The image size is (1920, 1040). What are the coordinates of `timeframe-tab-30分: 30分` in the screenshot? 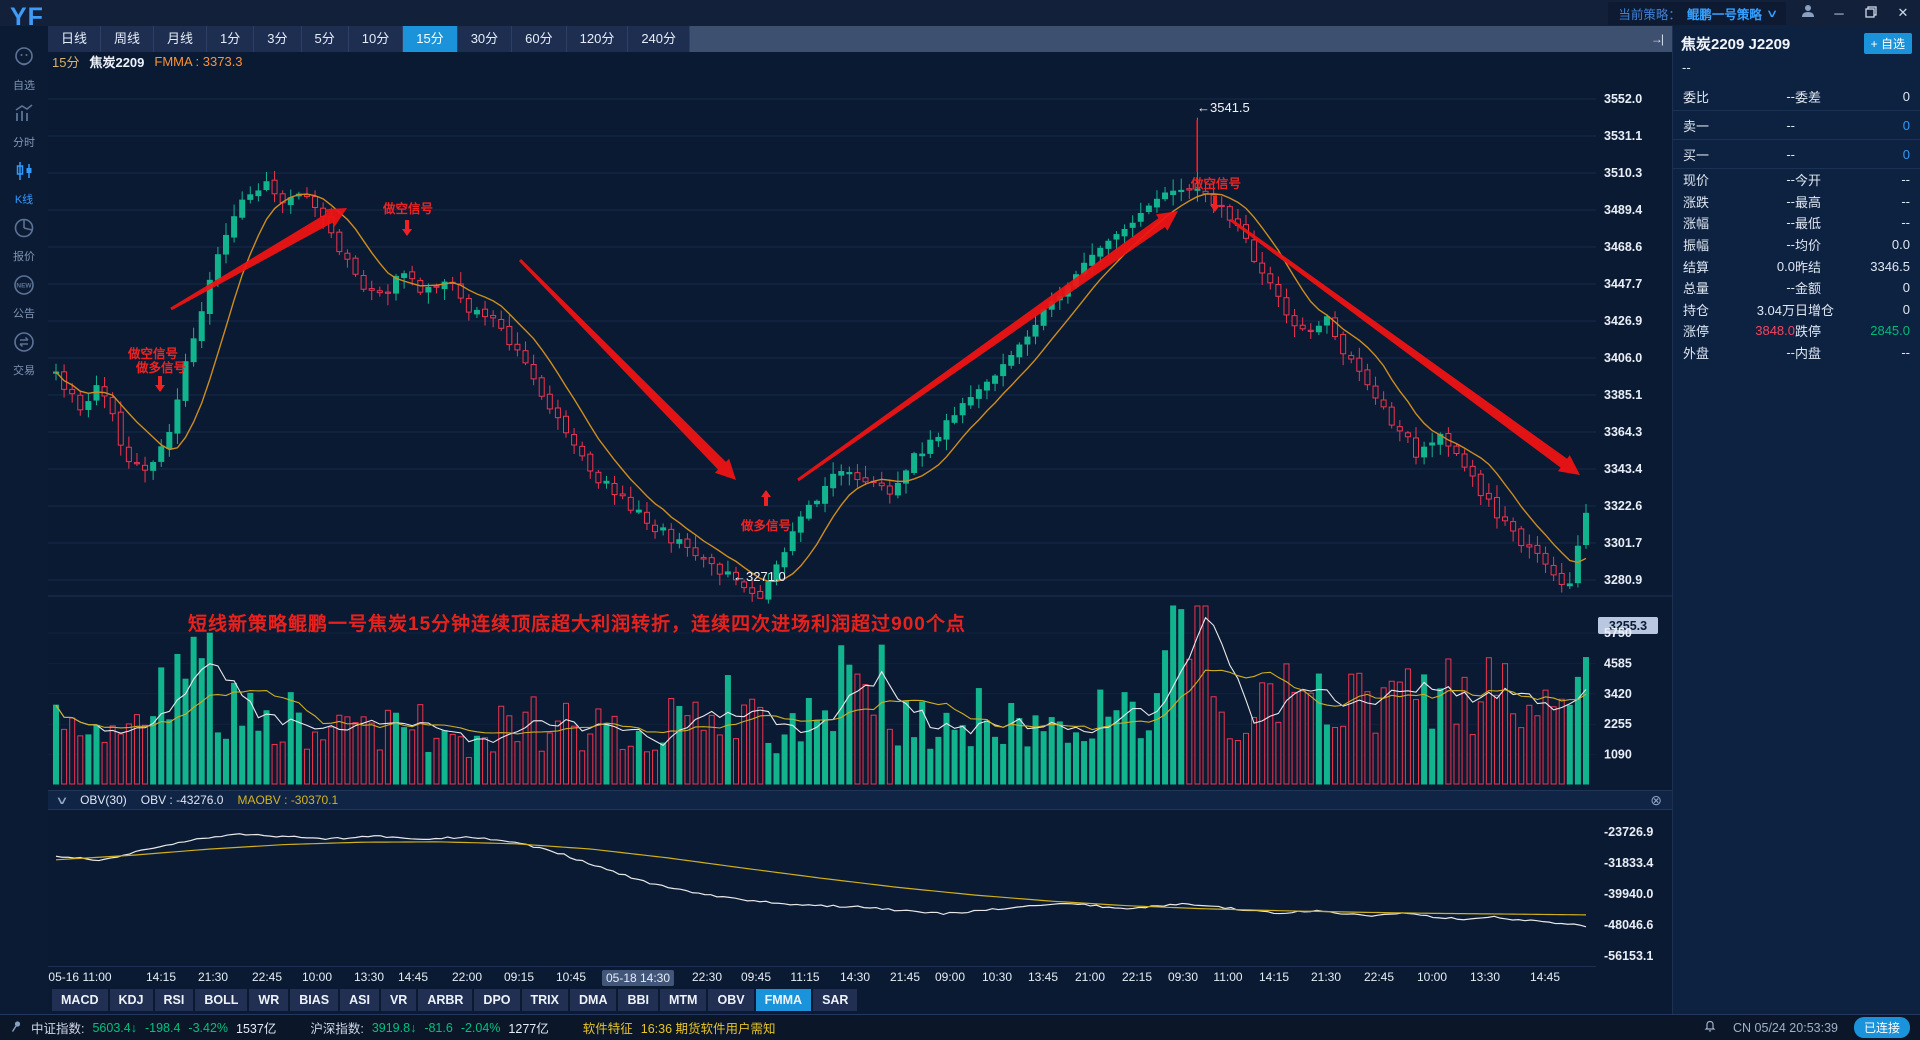 It's located at (485, 39).